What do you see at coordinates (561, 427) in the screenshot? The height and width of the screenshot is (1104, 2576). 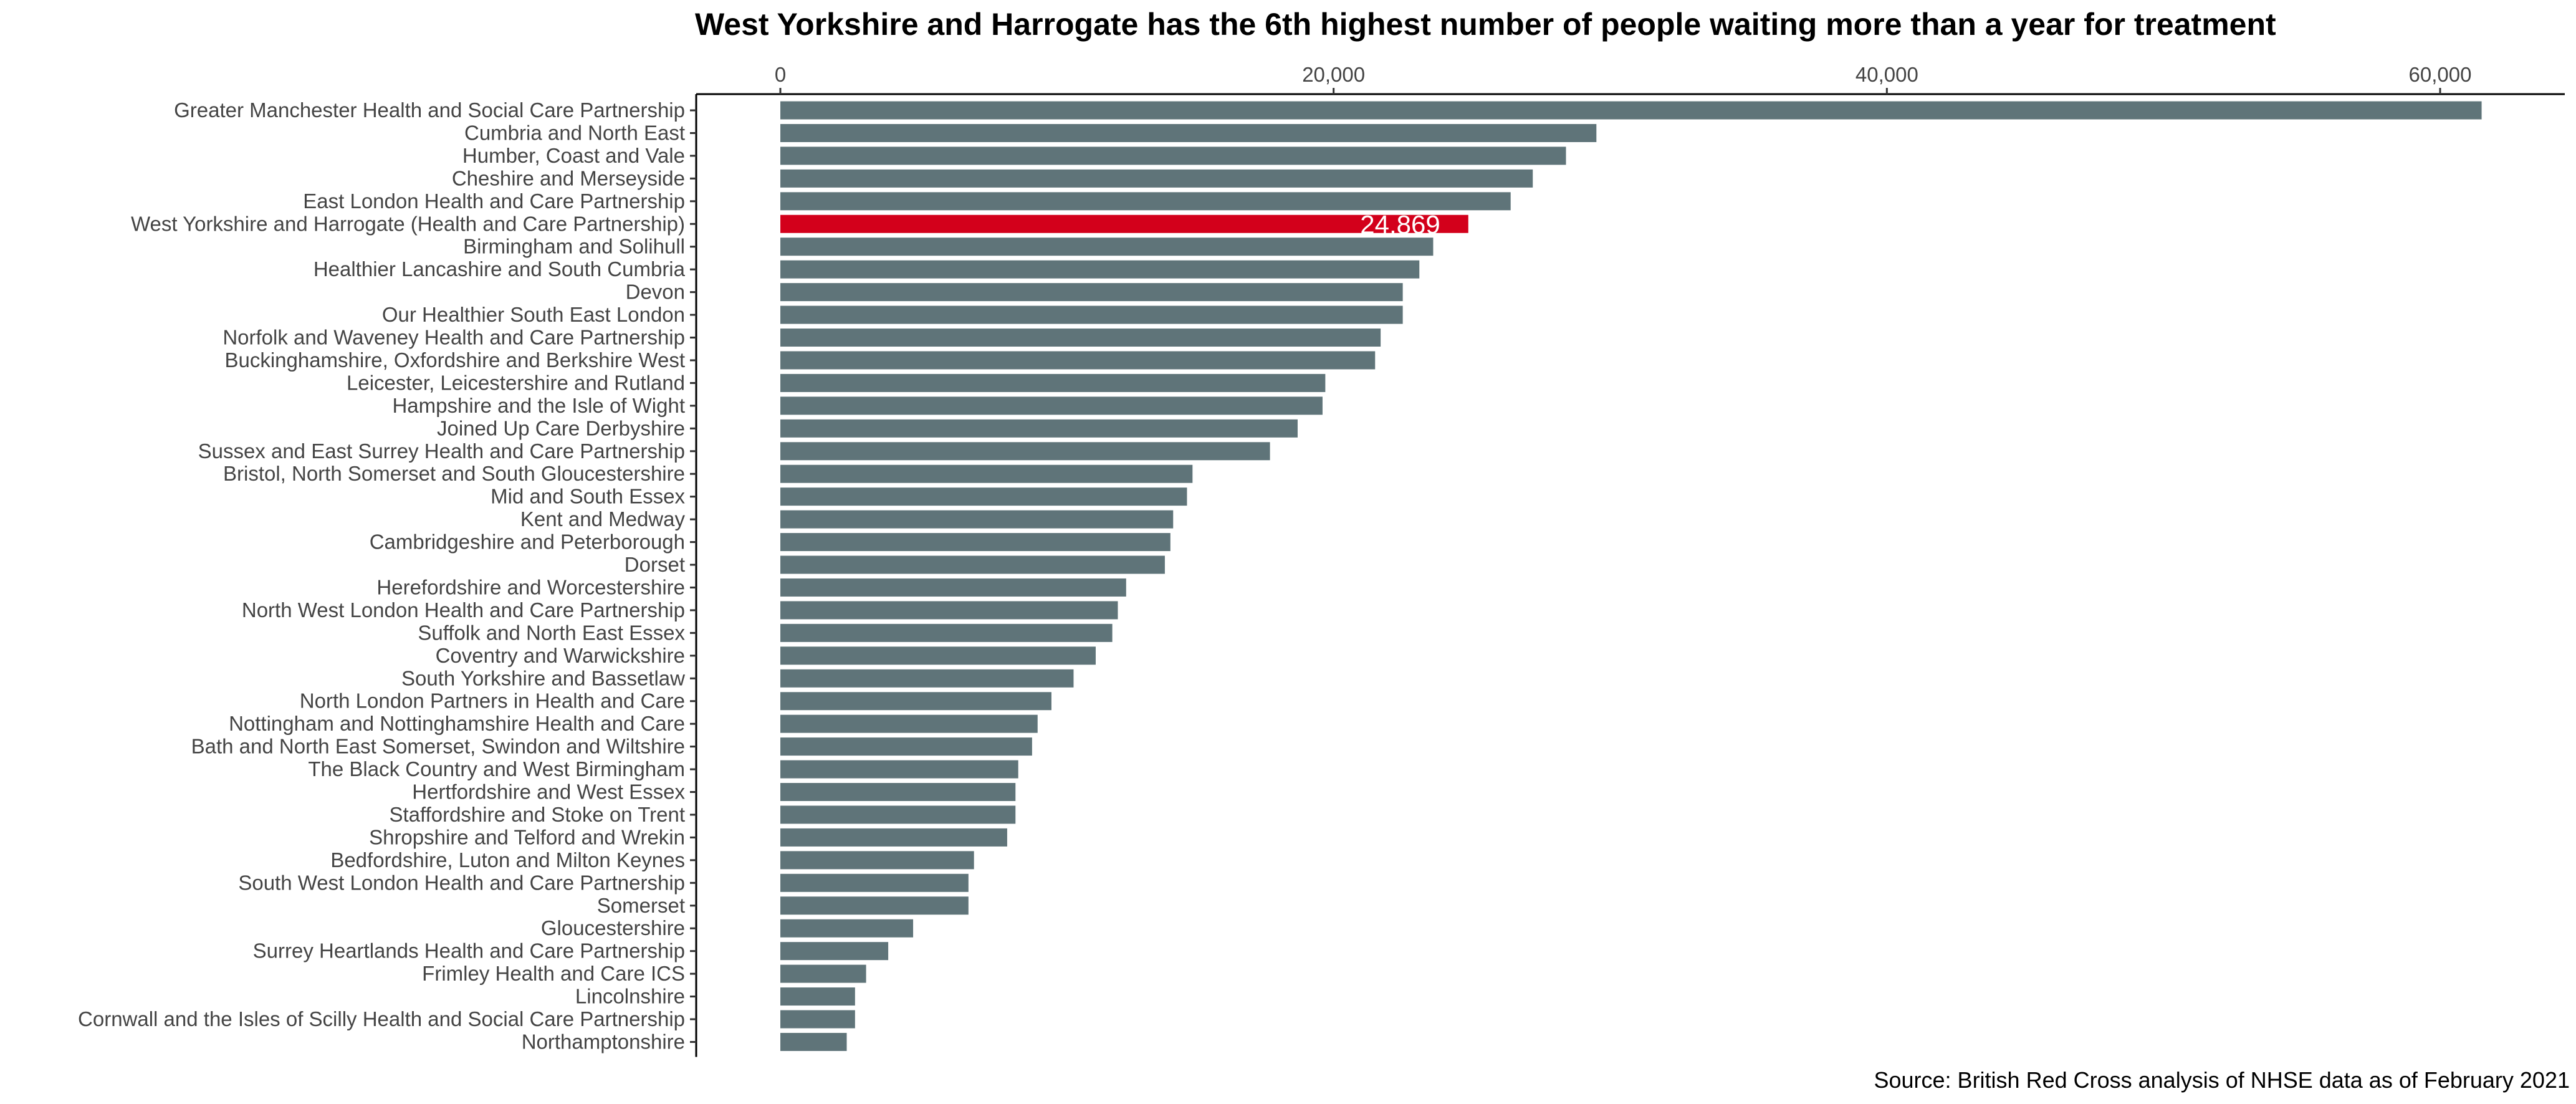 I see `category-label: Joined Up Care Derbyshire` at bounding box center [561, 427].